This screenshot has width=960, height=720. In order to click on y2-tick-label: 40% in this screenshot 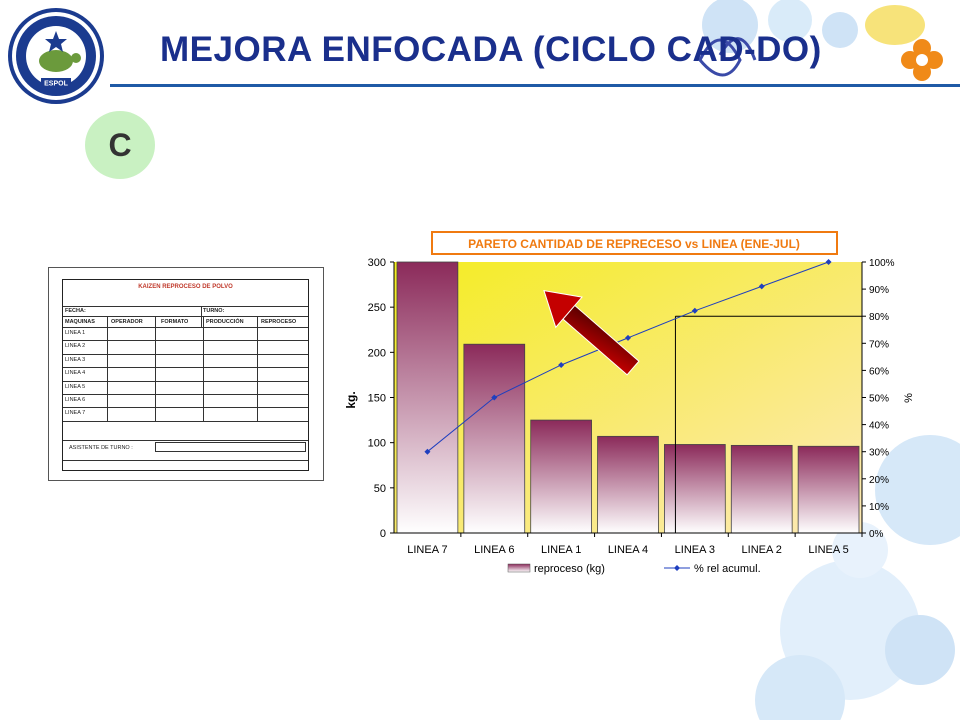, I will do `click(879, 426)`.